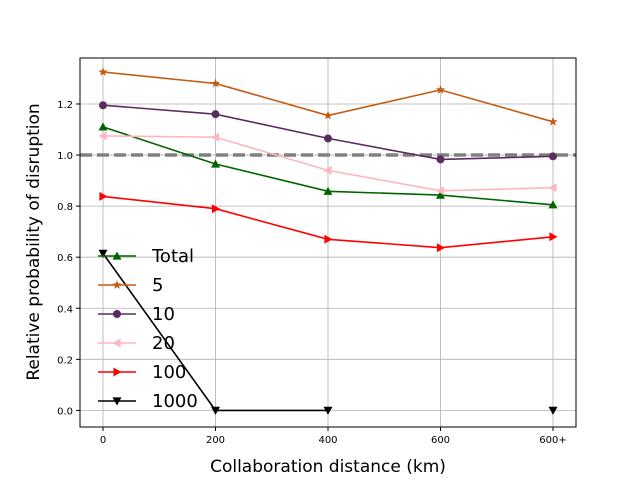 This screenshot has width=640, height=480. What do you see at coordinates (103, 440) in the screenshot?
I see `x-tick-label: 0` at bounding box center [103, 440].